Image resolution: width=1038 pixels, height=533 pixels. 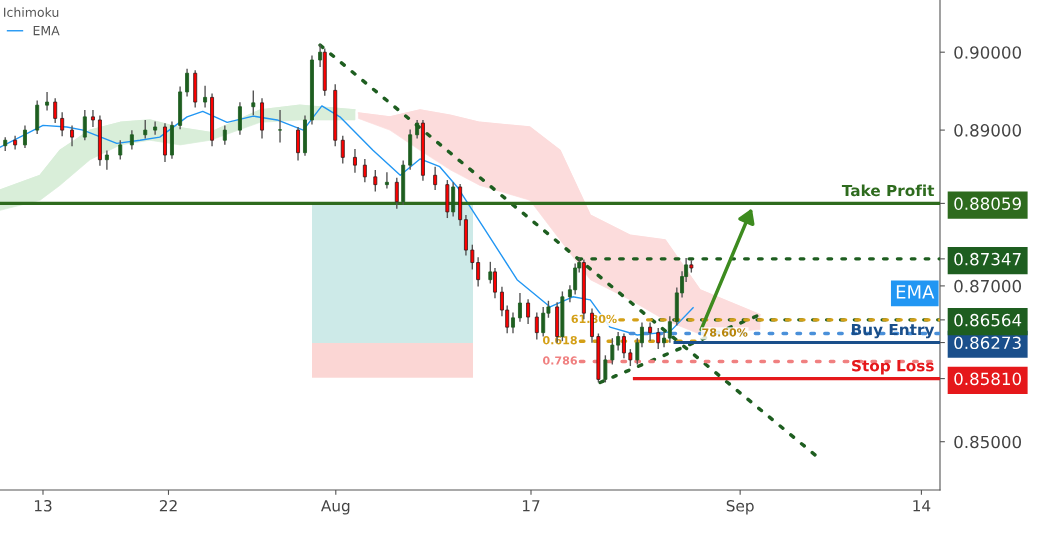 What do you see at coordinates (987, 259) in the screenshot?
I see `y-tick-label: 0.87347` at bounding box center [987, 259].